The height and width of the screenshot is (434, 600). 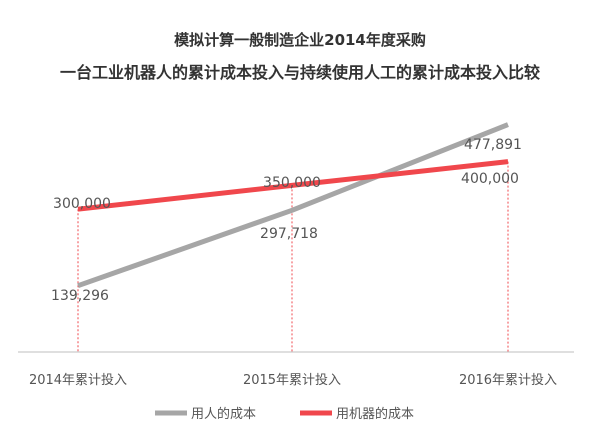 What do you see at coordinates (223, 414) in the screenshot?
I see `legend-label: 用人的成本` at bounding box center [223, 414].